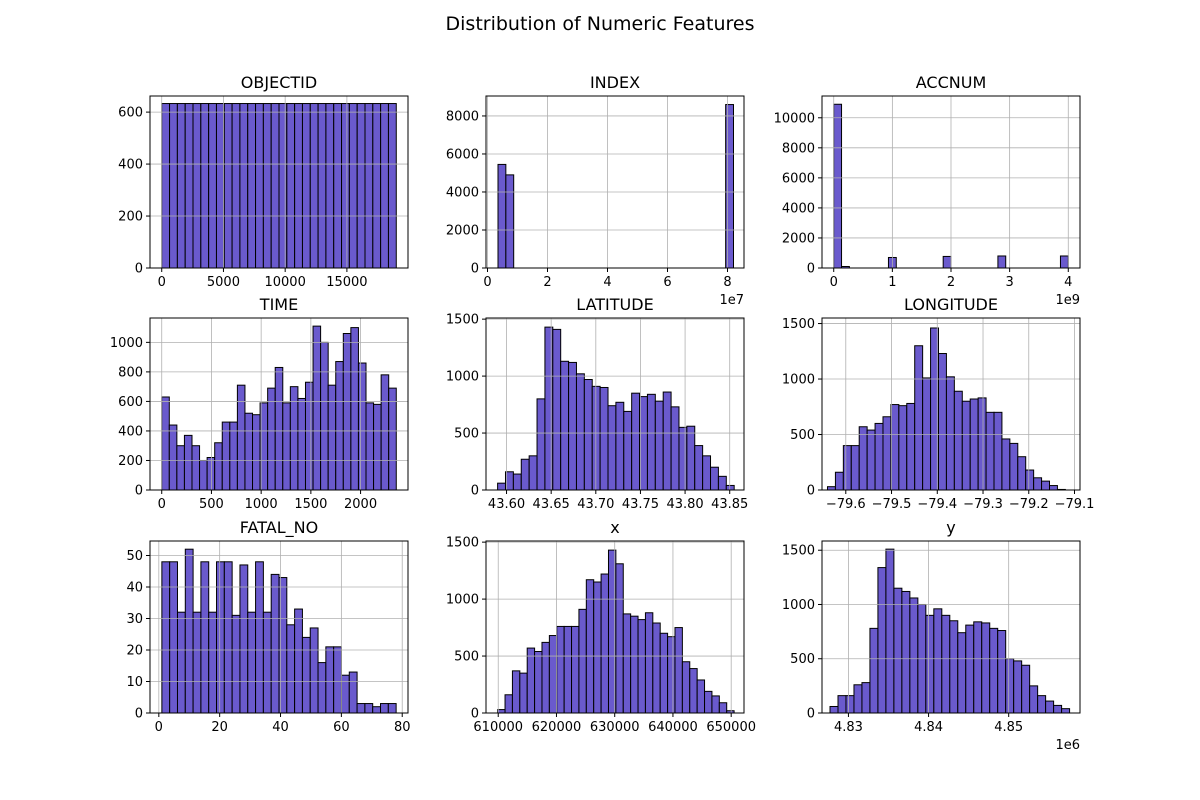 The image size is (1200, 800). I want to click on y-tick-label: 400, so click(130, 431).